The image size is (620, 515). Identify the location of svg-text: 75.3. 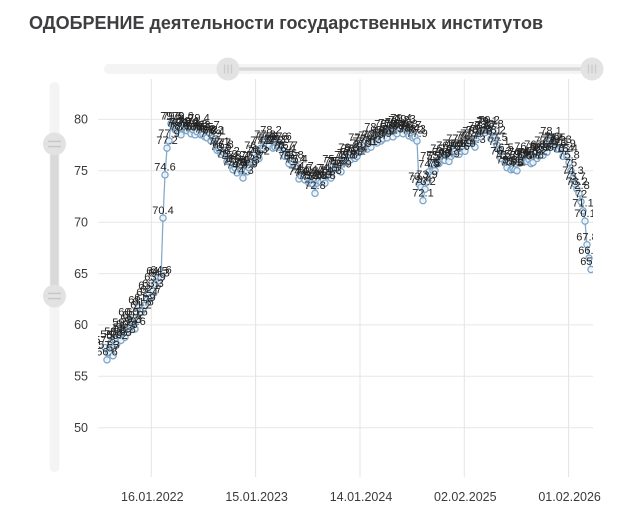
(234, 161).